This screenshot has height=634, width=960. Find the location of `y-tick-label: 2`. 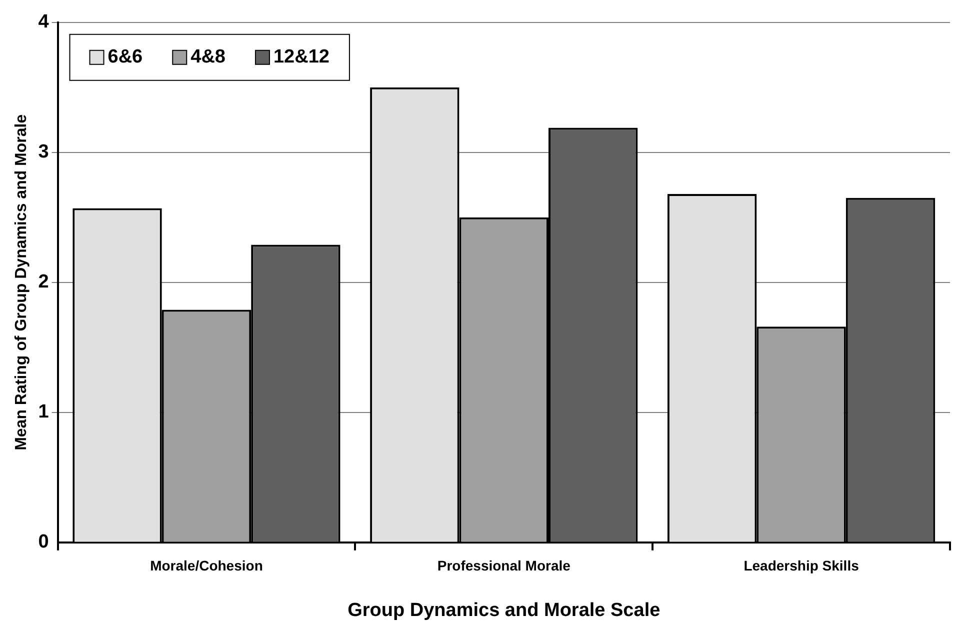

y-tick-label: 2 is located at coordinates (43, 282).